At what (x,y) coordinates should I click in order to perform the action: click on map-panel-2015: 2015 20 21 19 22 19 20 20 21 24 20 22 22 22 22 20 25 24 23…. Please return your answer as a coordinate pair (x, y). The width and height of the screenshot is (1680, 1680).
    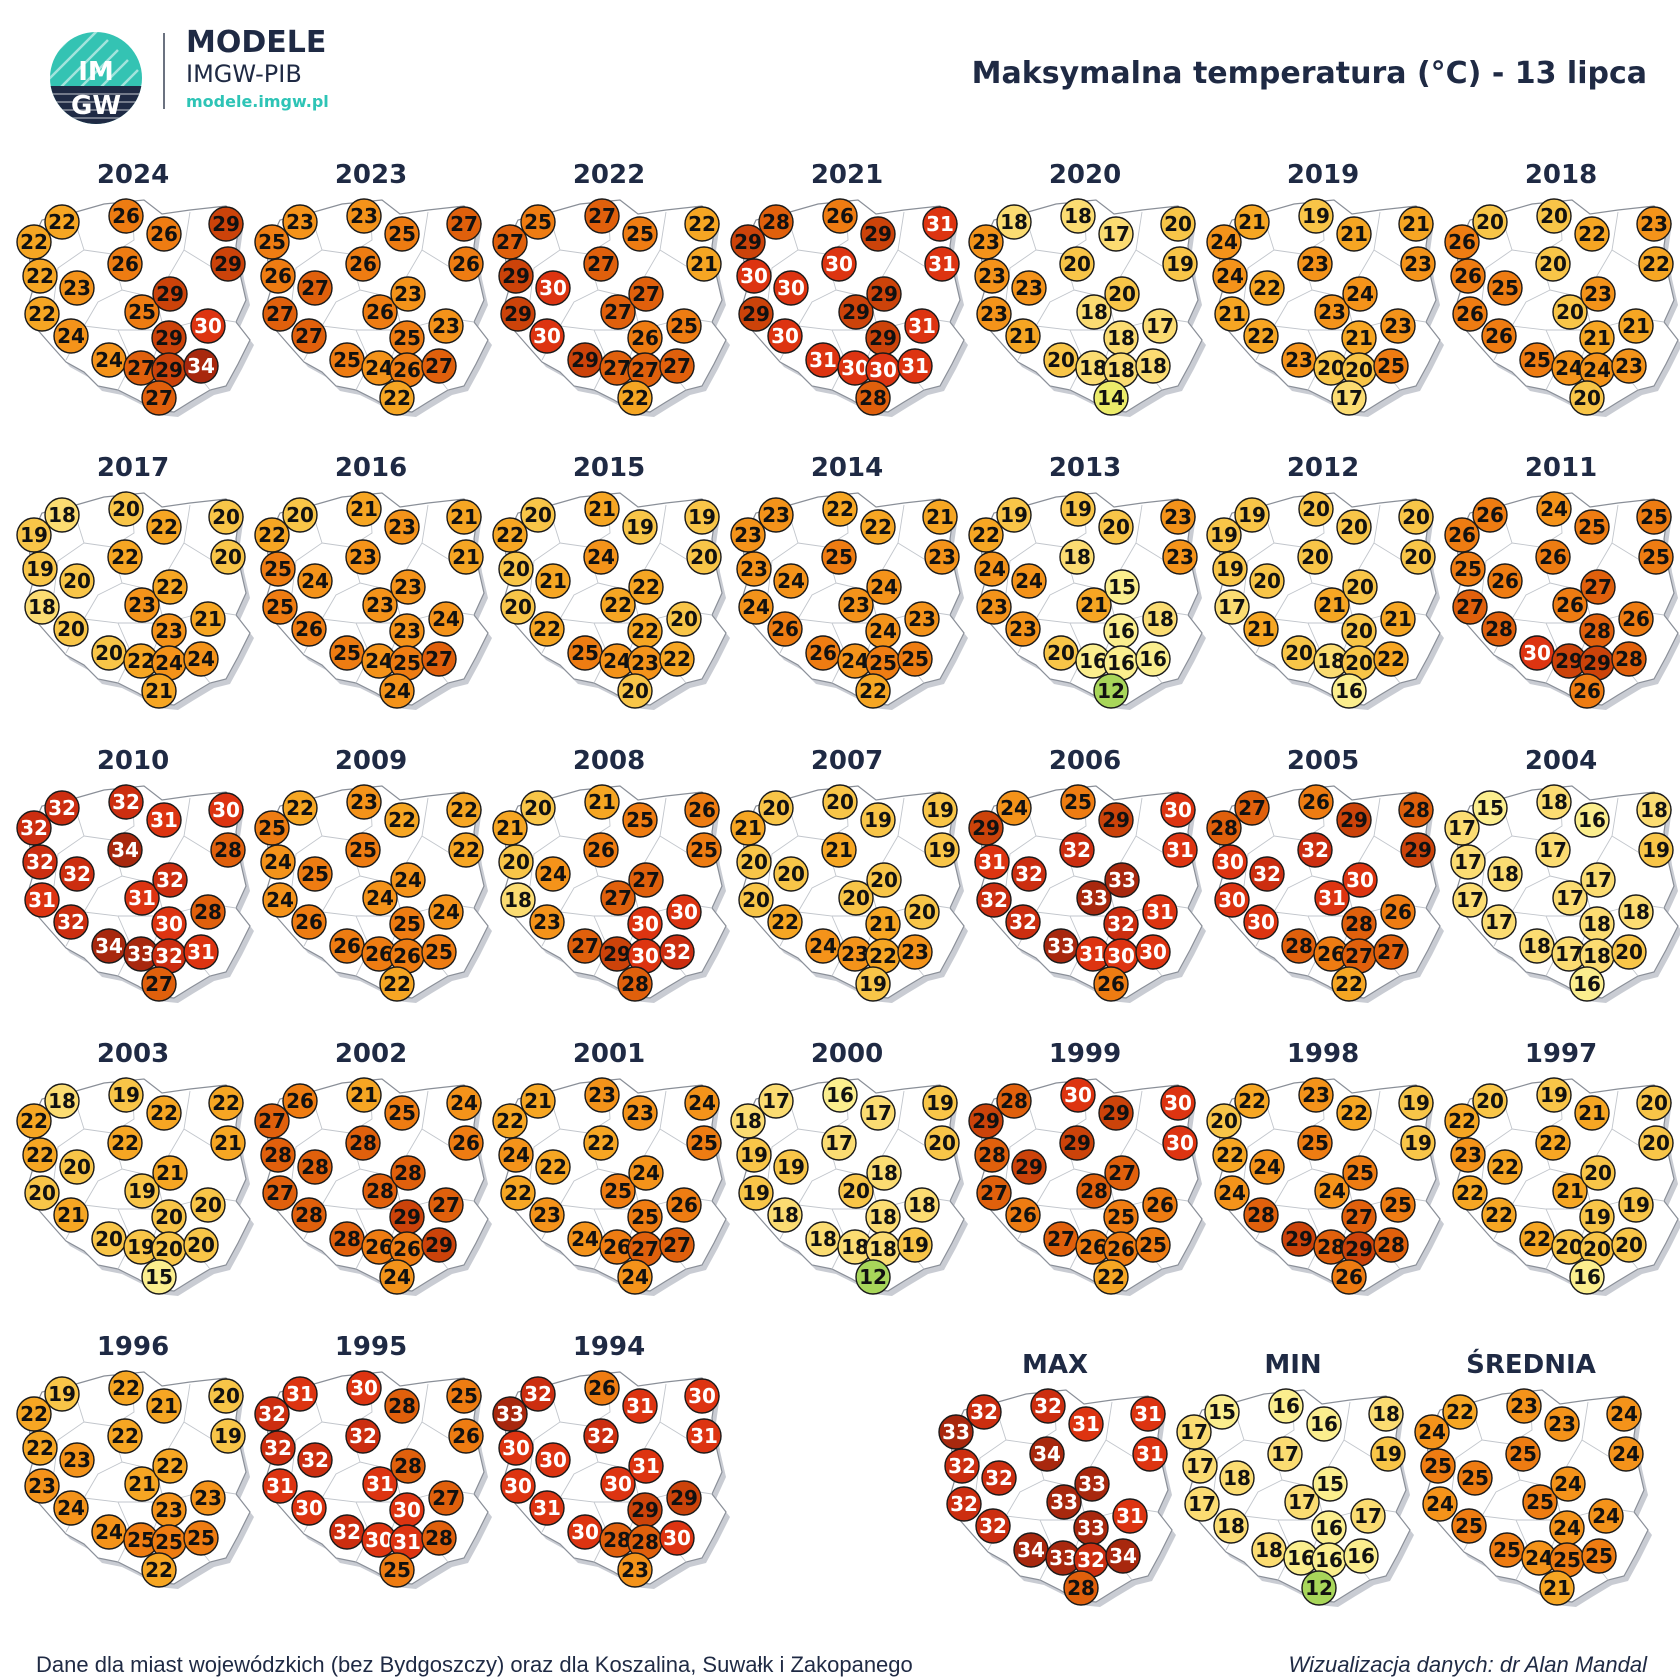
    Looking at the image, I should click on (610, 593).